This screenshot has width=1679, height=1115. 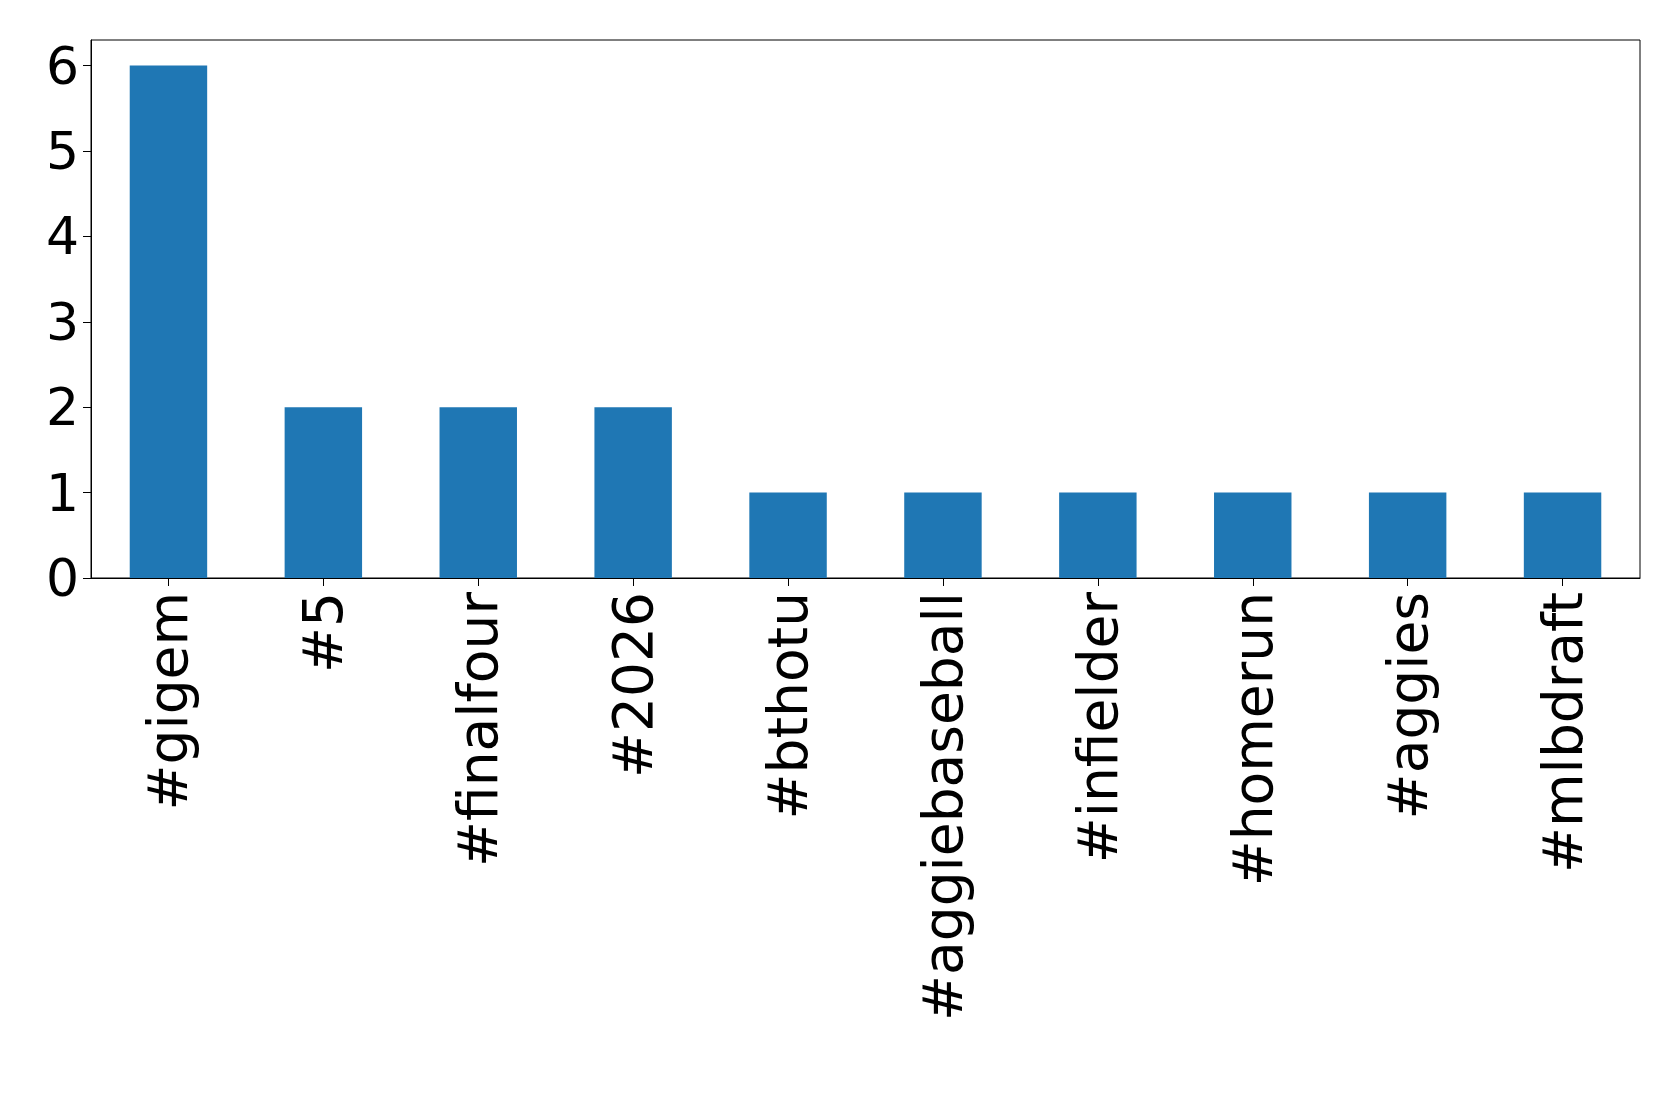 I want to click on x-tick-label: #aggiebaseball, so click(x=942, y=807).